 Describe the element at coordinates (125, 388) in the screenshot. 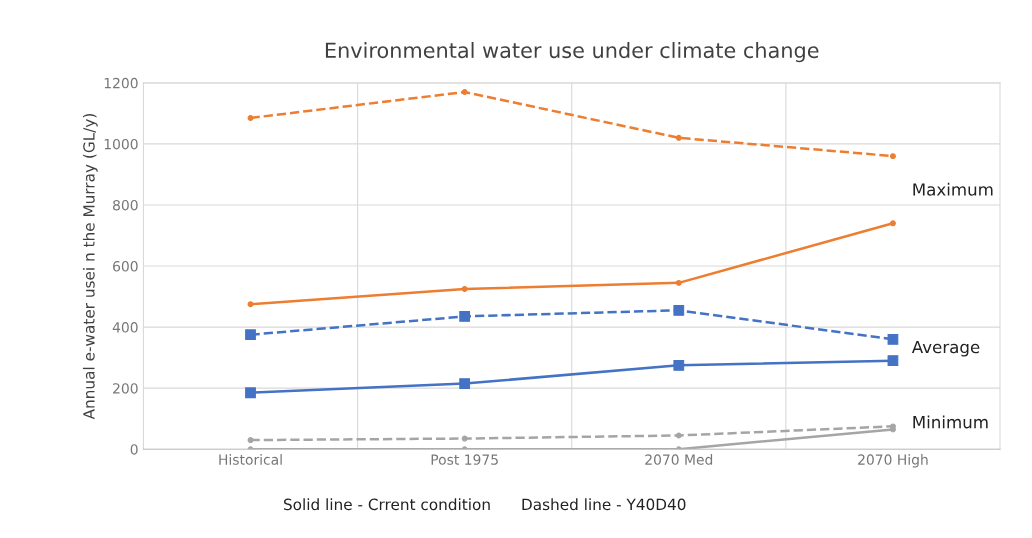

I see `y-tick-label: 200` at that location.